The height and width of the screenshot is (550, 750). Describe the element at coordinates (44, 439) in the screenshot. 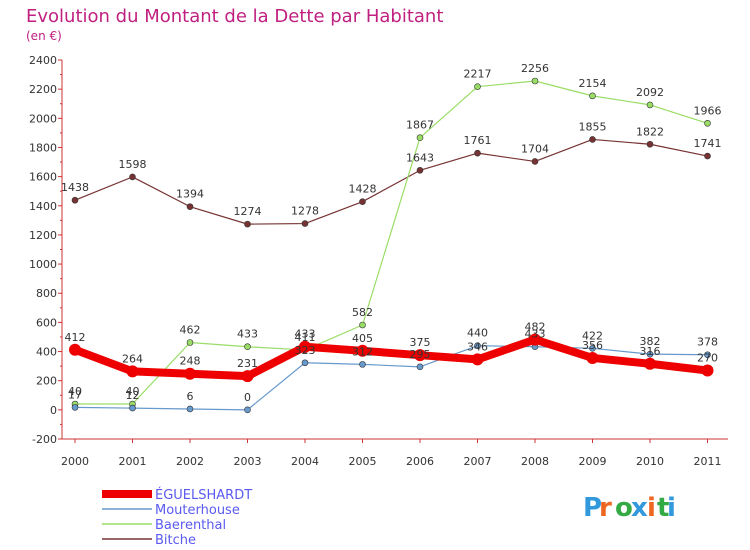

I see `y-tick-label: -200` at that location.